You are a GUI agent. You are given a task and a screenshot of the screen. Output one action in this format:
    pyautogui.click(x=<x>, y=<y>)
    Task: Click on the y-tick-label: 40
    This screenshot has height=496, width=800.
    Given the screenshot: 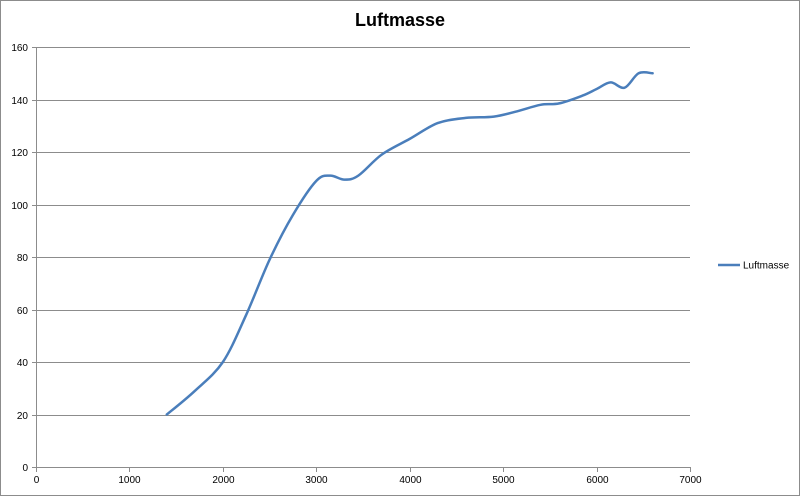 What is the action you would take?
    pyautogui.click(x=23, y=363)
    